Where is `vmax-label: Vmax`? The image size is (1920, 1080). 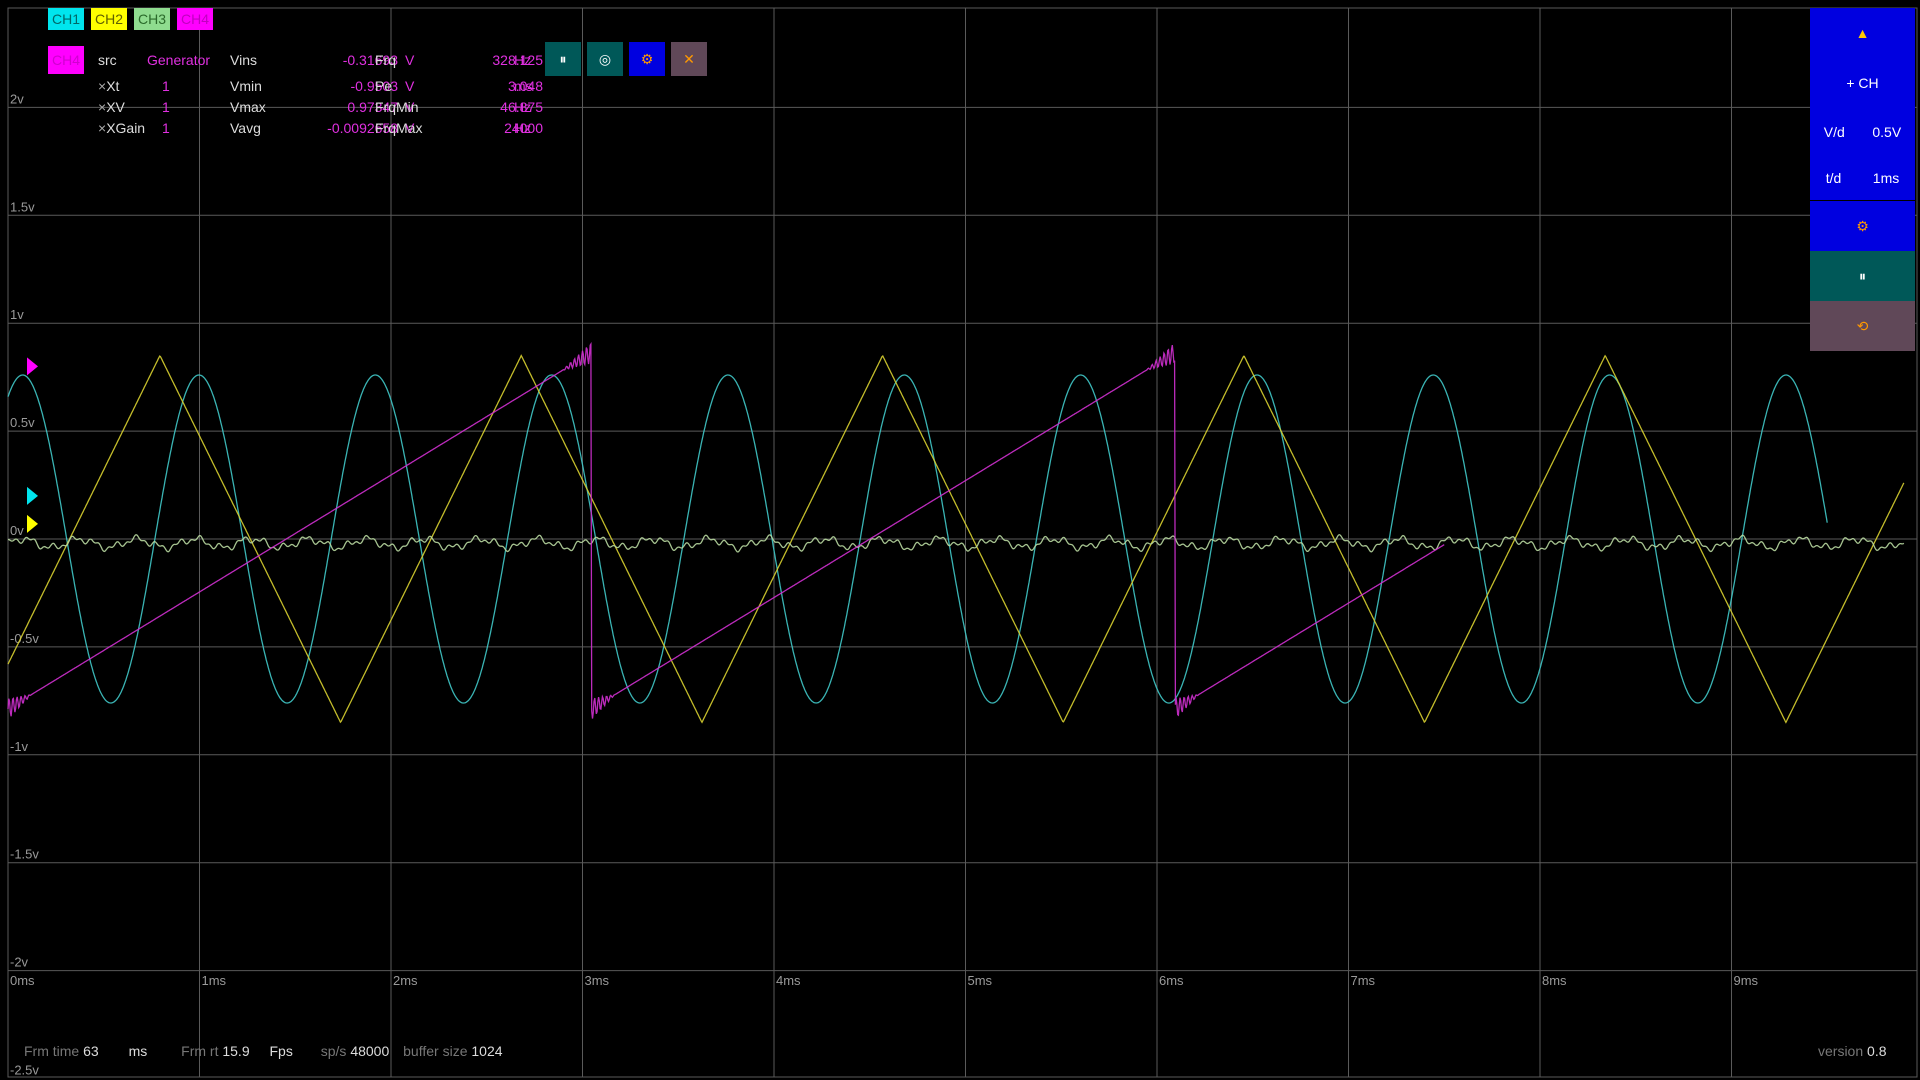 vmax-label: Vmax is located at coordinates (248, 107).